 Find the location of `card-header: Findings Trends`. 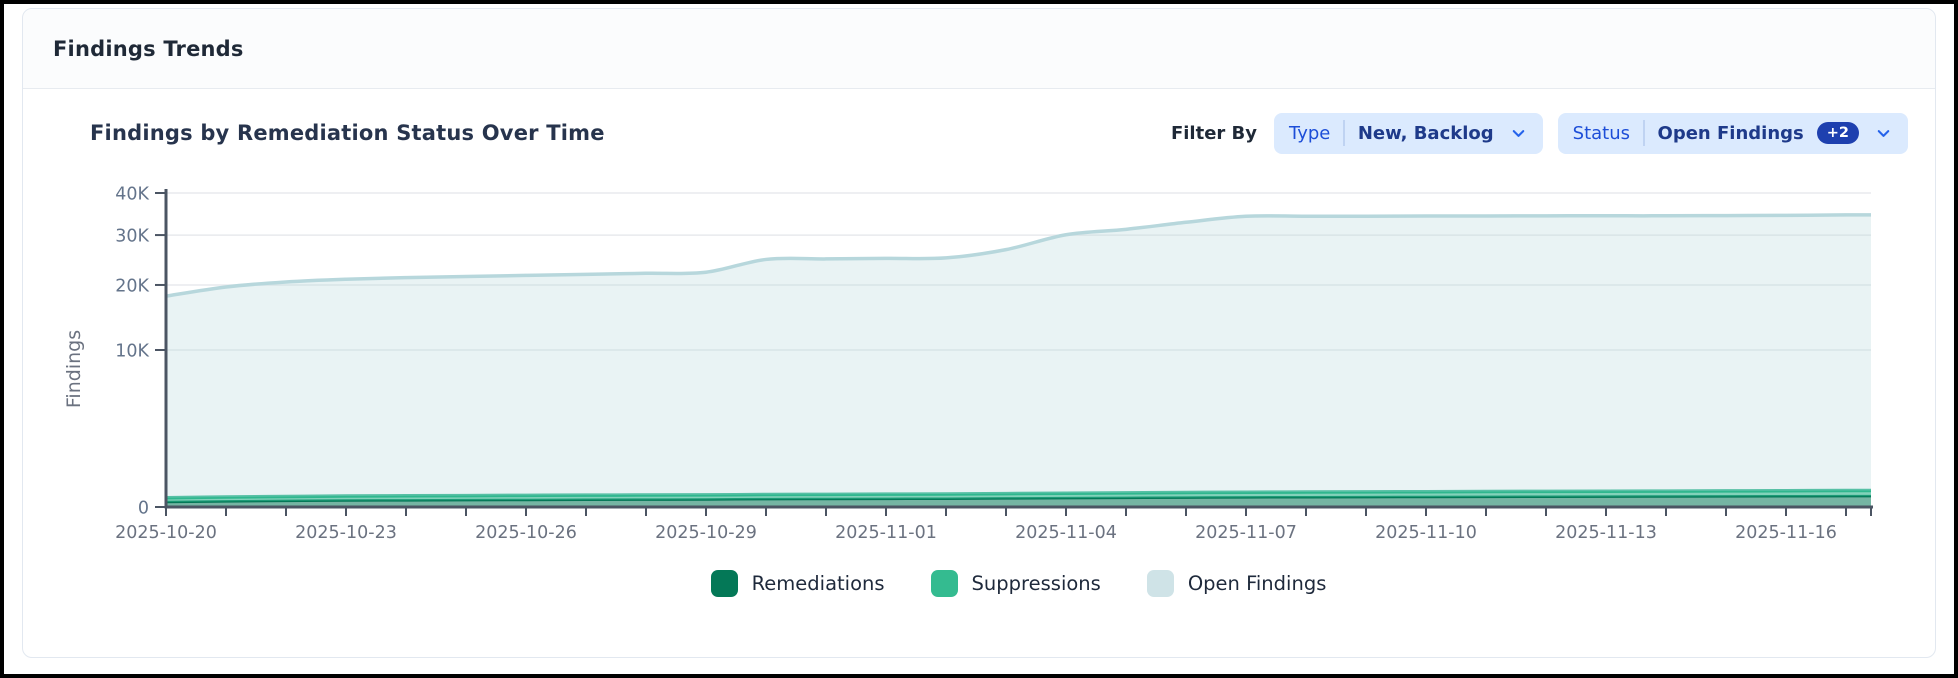

card-header: Findings Trends is located at coordinates (979, 49).